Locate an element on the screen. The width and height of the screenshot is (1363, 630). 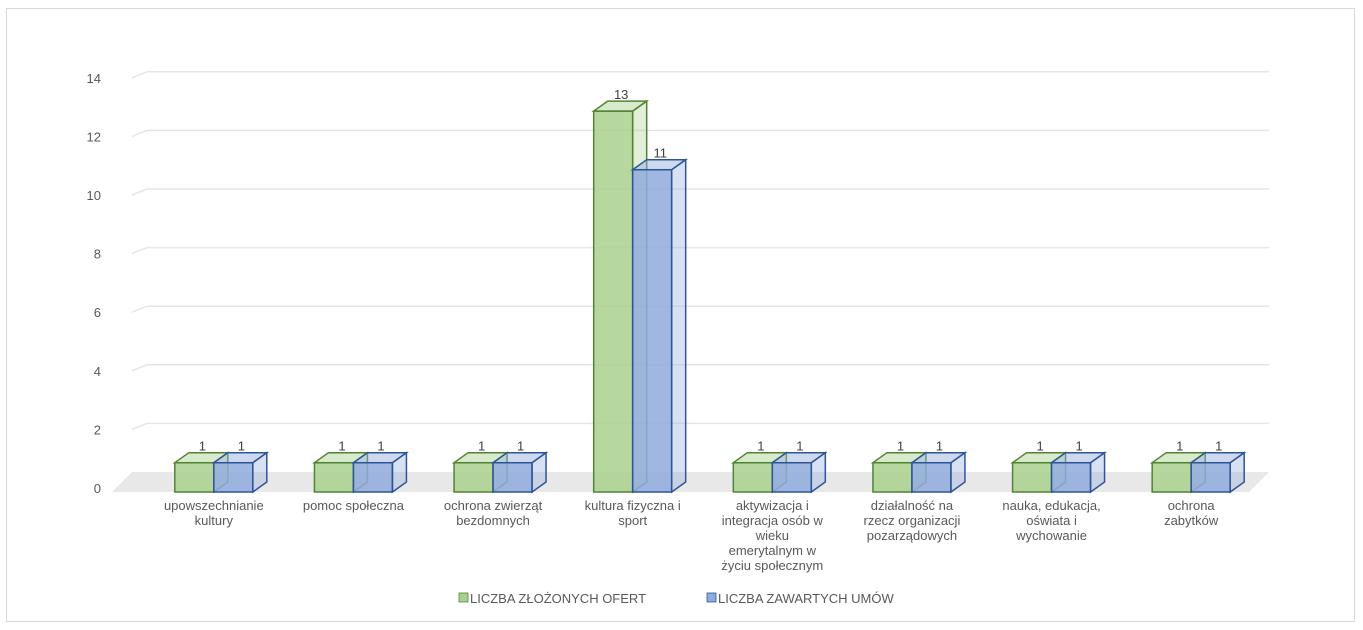
x-category-label: ochrona zwierząt bezdomnych is located at coordinates (493, 513).